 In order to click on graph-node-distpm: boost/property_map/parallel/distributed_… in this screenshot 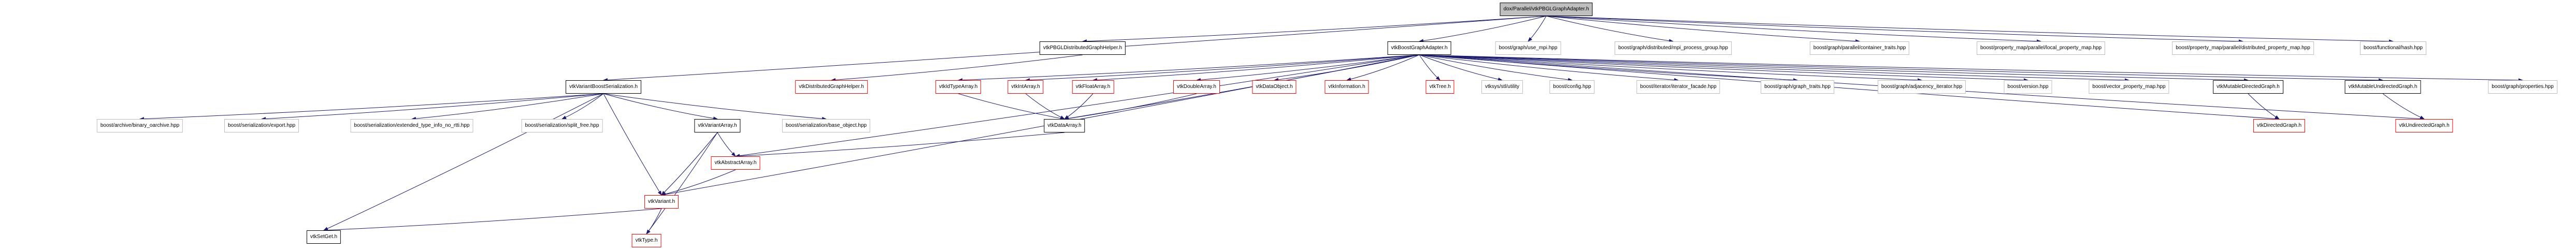, I will do `click(2243, 48)`.